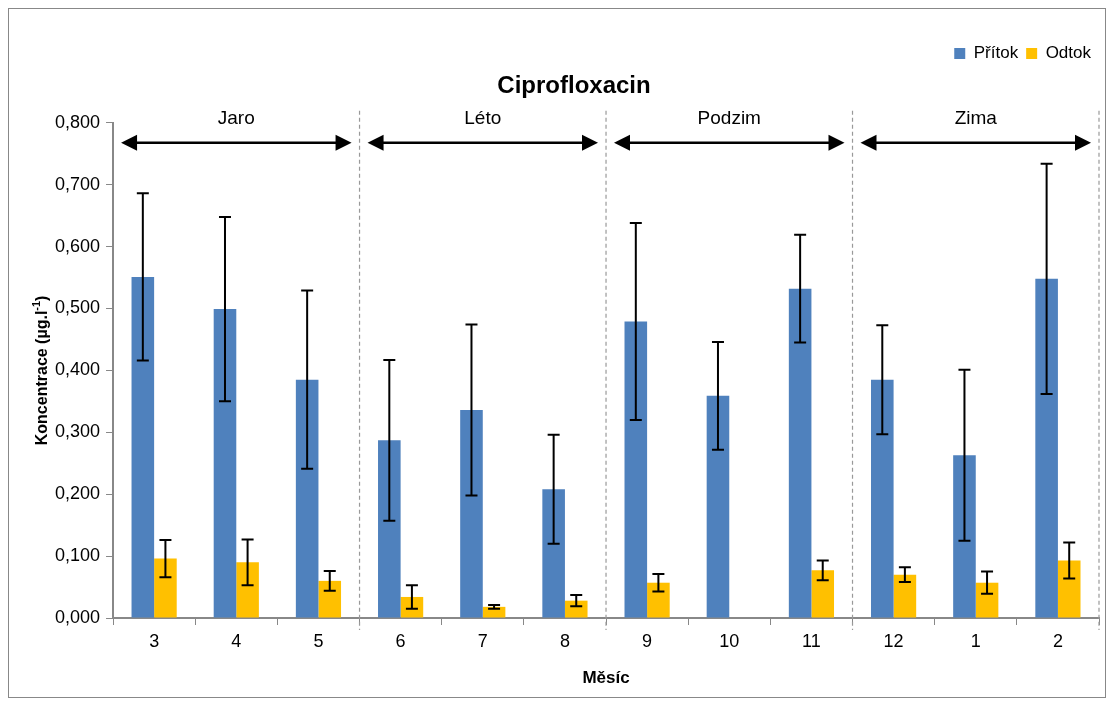 The height and width of the screenshot is (704, 1114). What do you see at coordinates (729, 640) in the screenshot?
I see `x-tick-label: 10` at bounding box center [729, 640].